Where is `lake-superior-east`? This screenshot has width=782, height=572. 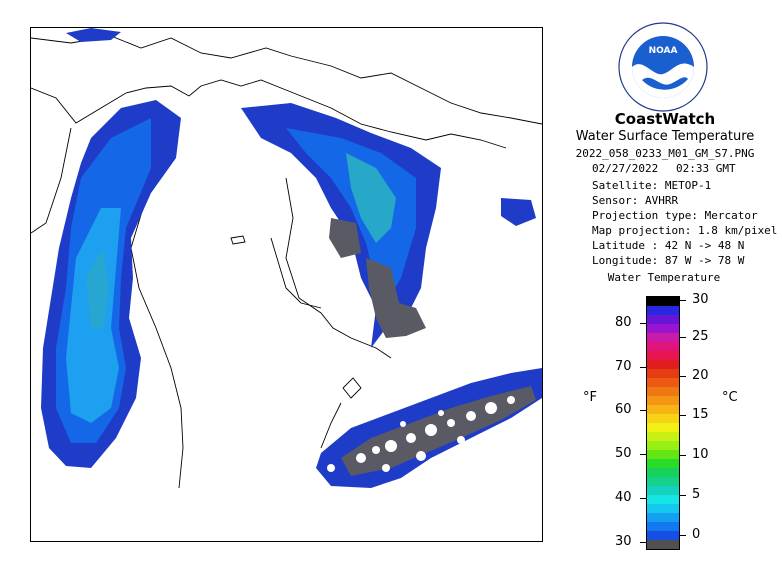 lake-superior-east is located at coordinates (93, 35).